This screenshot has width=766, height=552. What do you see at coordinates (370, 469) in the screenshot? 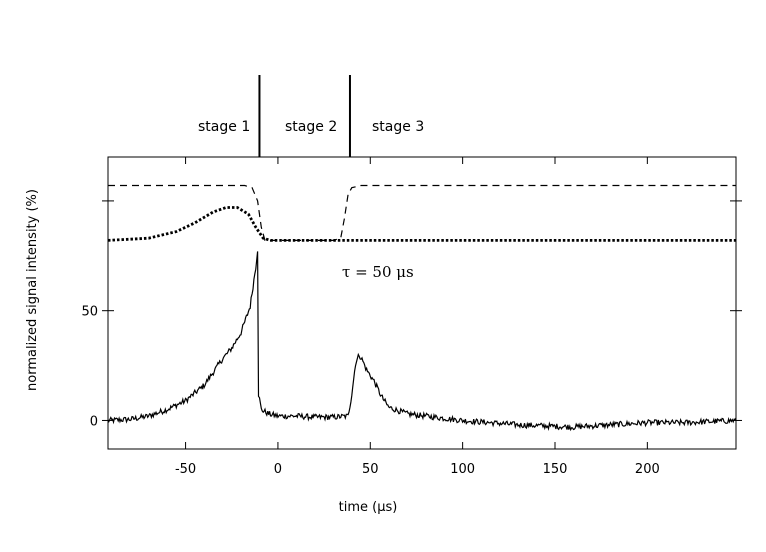
I see `x-tick-label: 50` at bounding box center [370, 469].